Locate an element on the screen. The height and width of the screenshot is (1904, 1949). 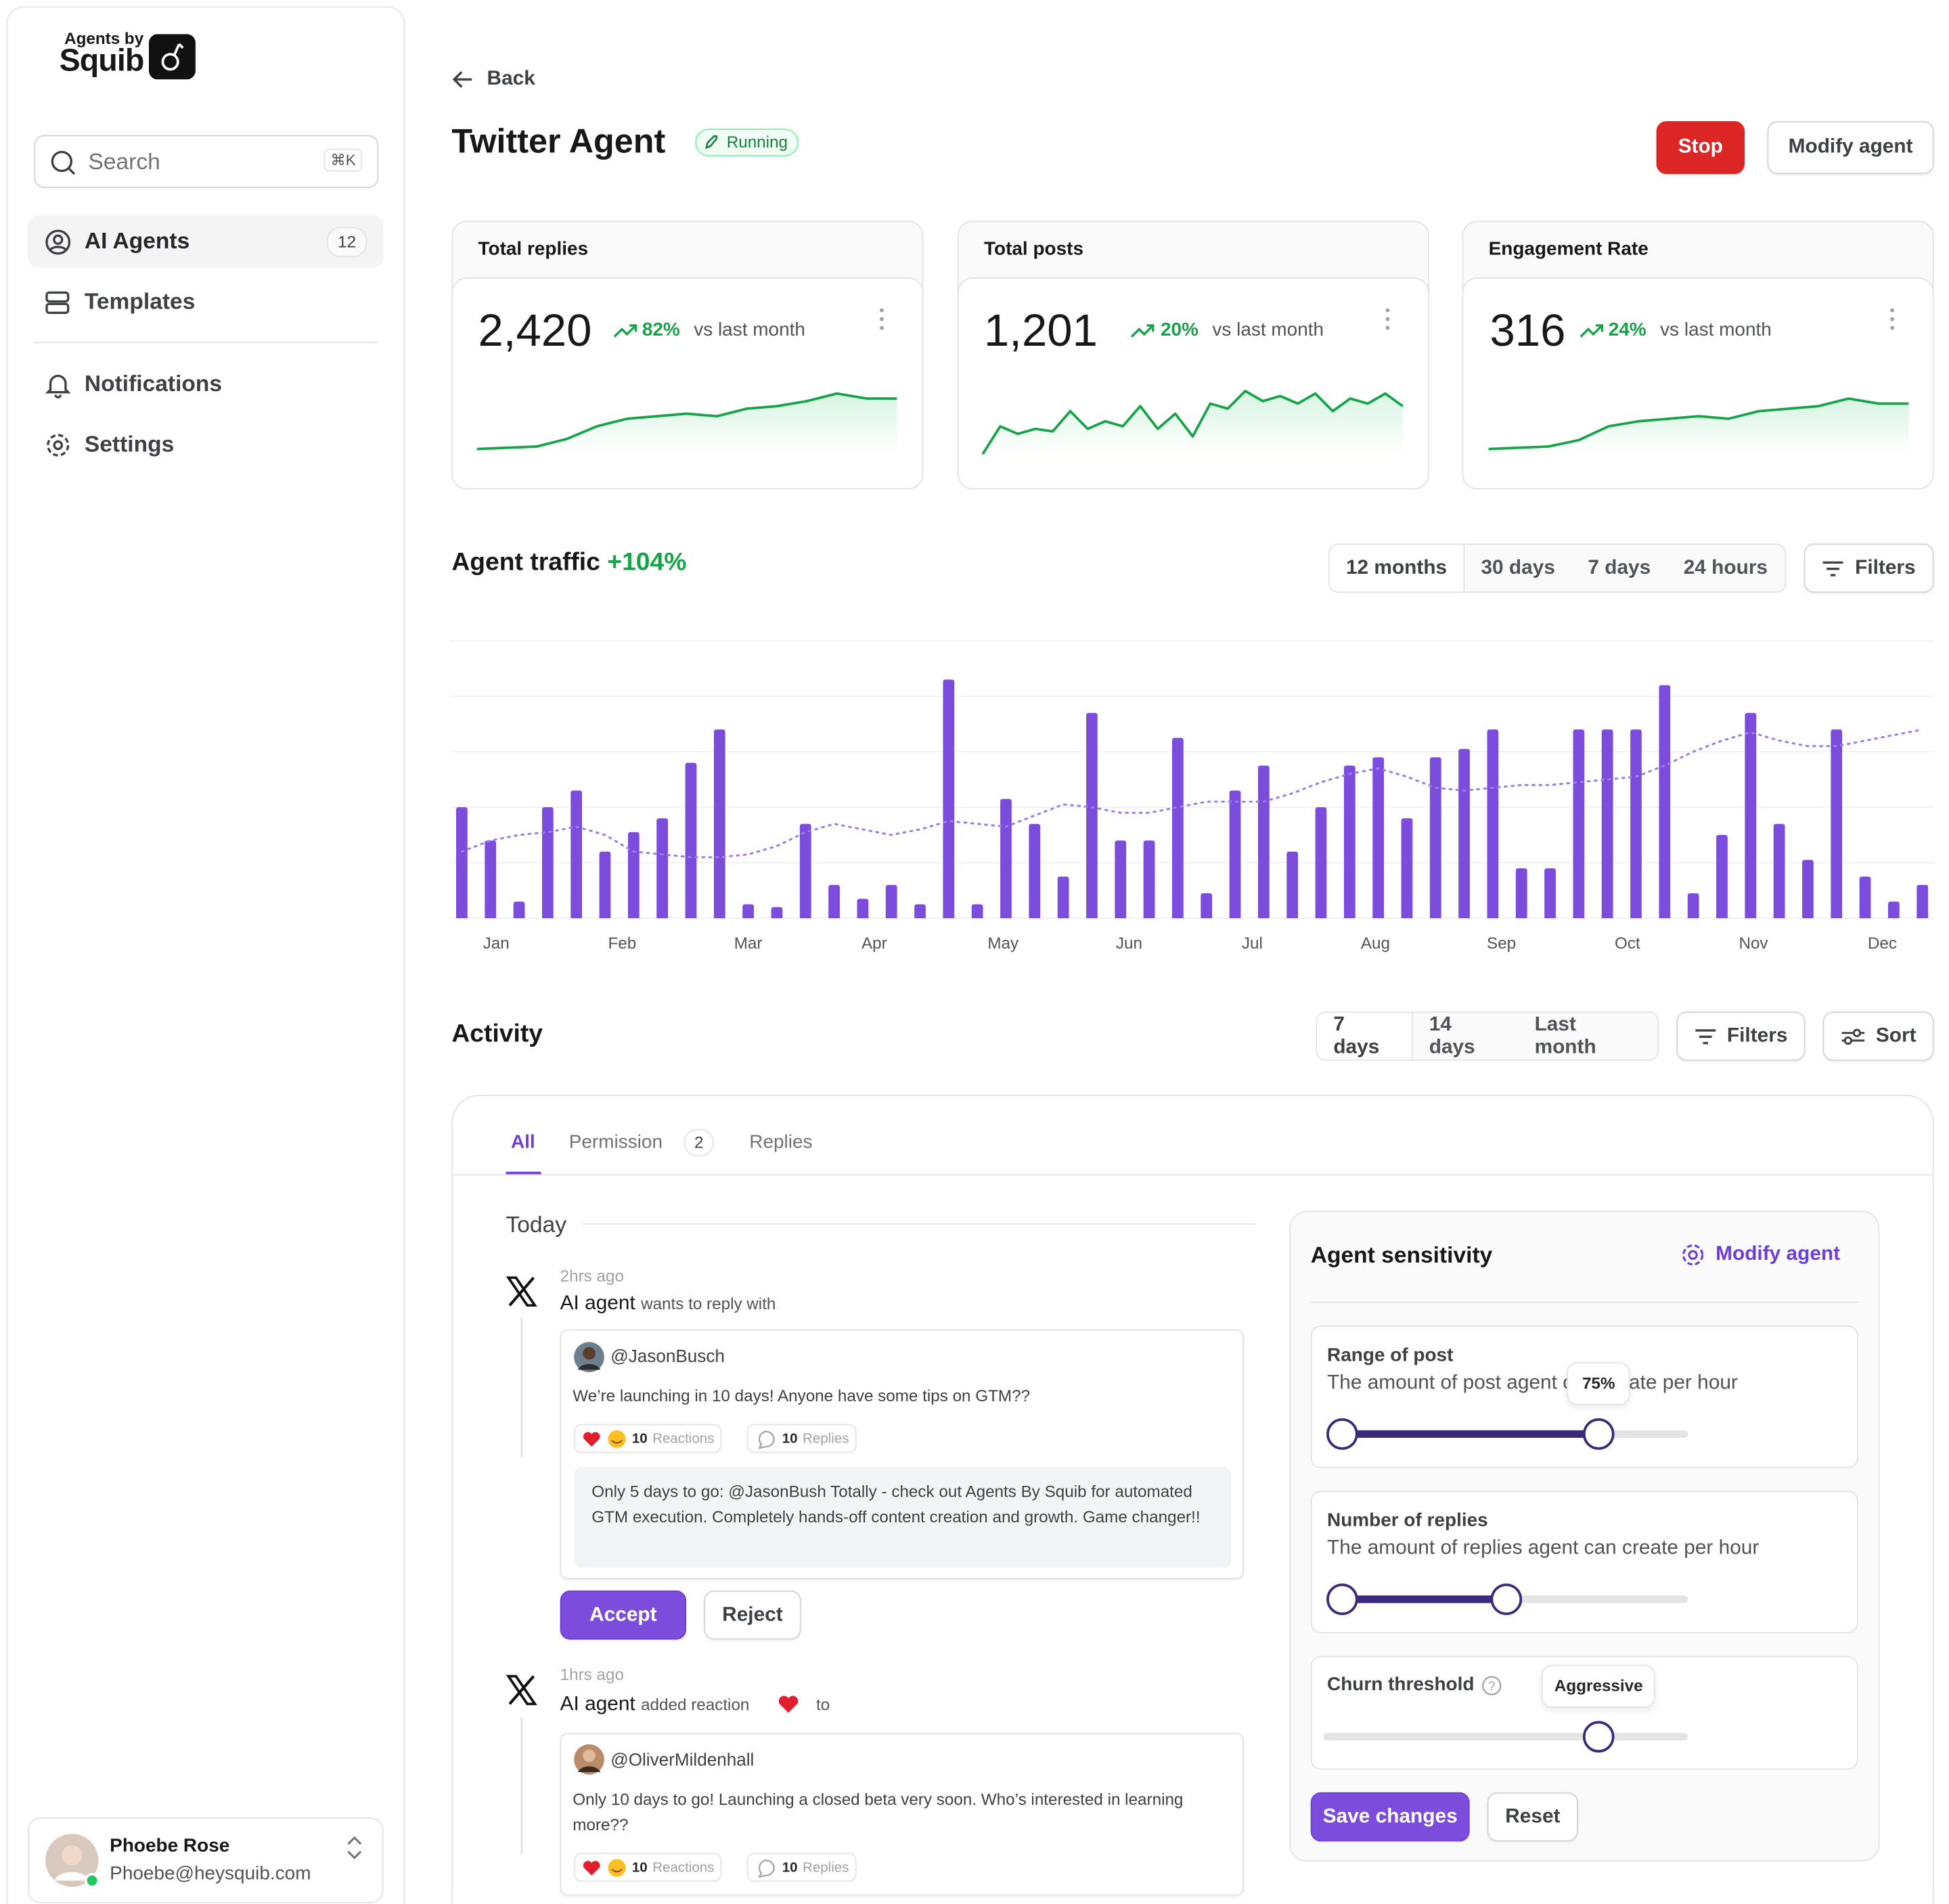
sparkline-area is located at coordinates (1193, 422).